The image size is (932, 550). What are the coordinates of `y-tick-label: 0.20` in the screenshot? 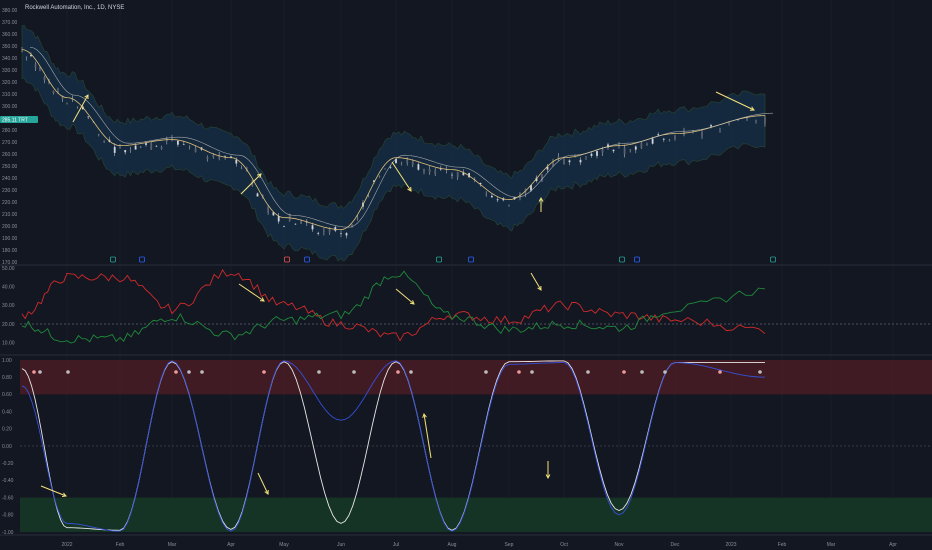 It's located at (7, 430).